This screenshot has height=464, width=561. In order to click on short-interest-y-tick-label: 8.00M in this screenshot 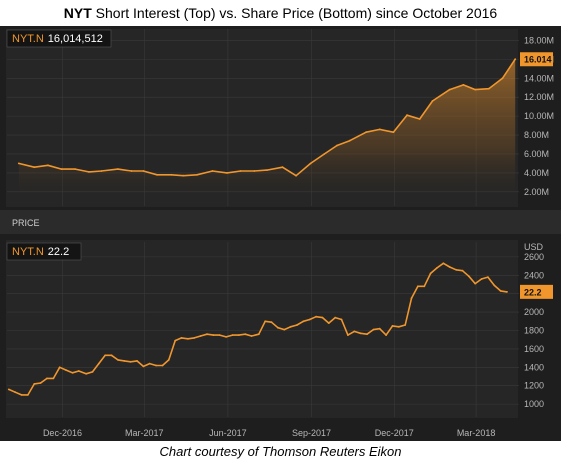, I will do `click(536, 135)`.